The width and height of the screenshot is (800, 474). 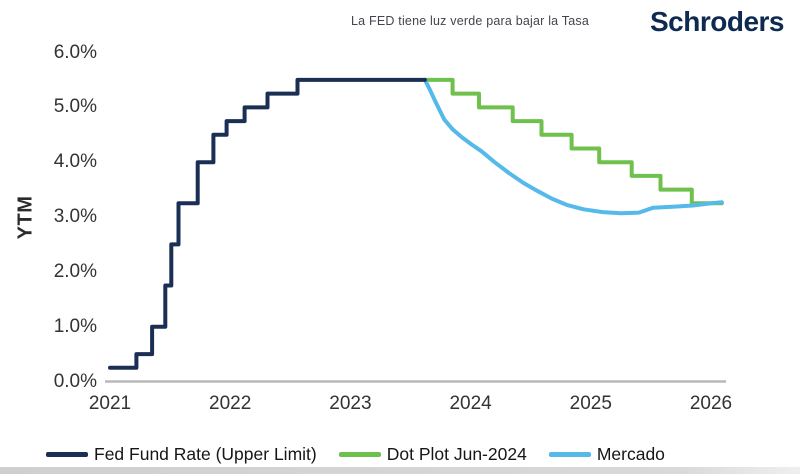 What do you see at coordinates (569, 454) in the screenshot?
I see `mercado-line-swatch` at bounding box center [569, 454].